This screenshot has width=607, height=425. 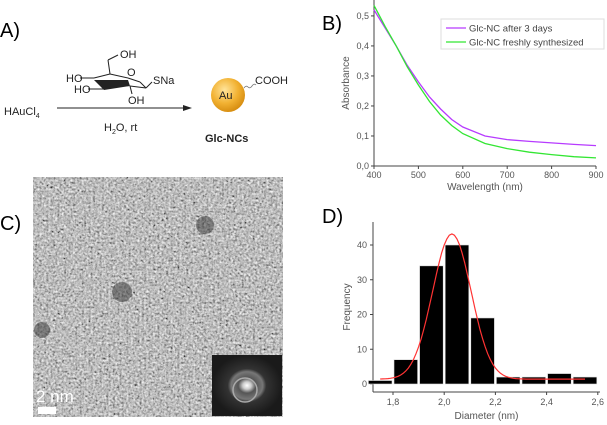 What do you see at coordinates (347, 306) in the screenshot?
I see `y-axis-label: Frequency` at bounding box center [347, 306].